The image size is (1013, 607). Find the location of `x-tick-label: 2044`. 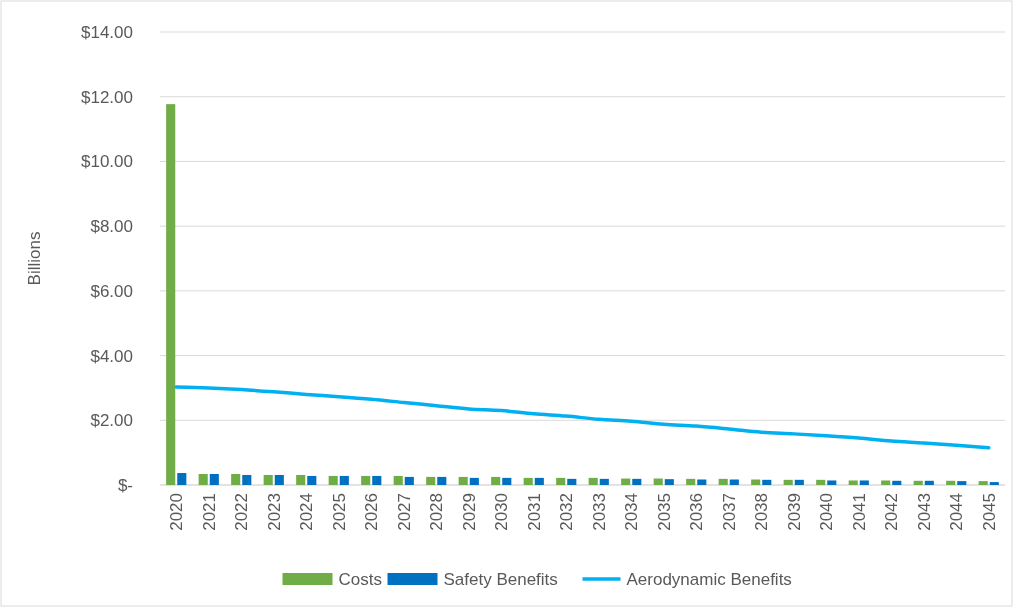

x-tick-label: 2044 is located at coordinates (957, 512).